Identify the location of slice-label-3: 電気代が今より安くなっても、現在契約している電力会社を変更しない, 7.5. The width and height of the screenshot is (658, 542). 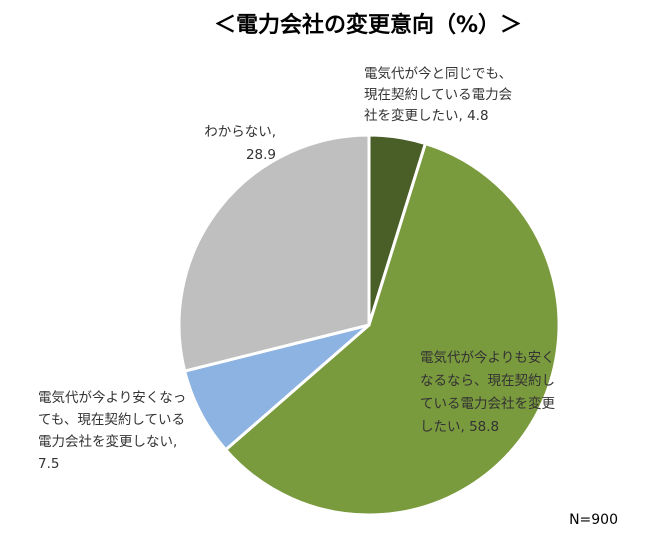
(112, 431).